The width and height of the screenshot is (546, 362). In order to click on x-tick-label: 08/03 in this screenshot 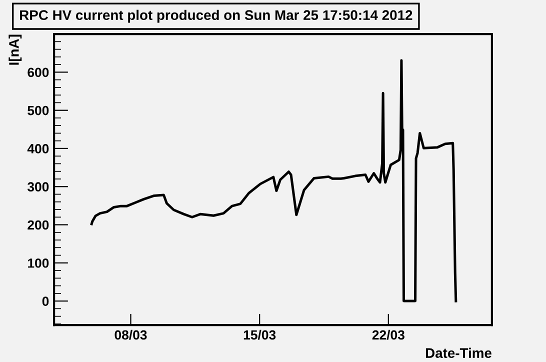, I will do `click(130, 335)`.